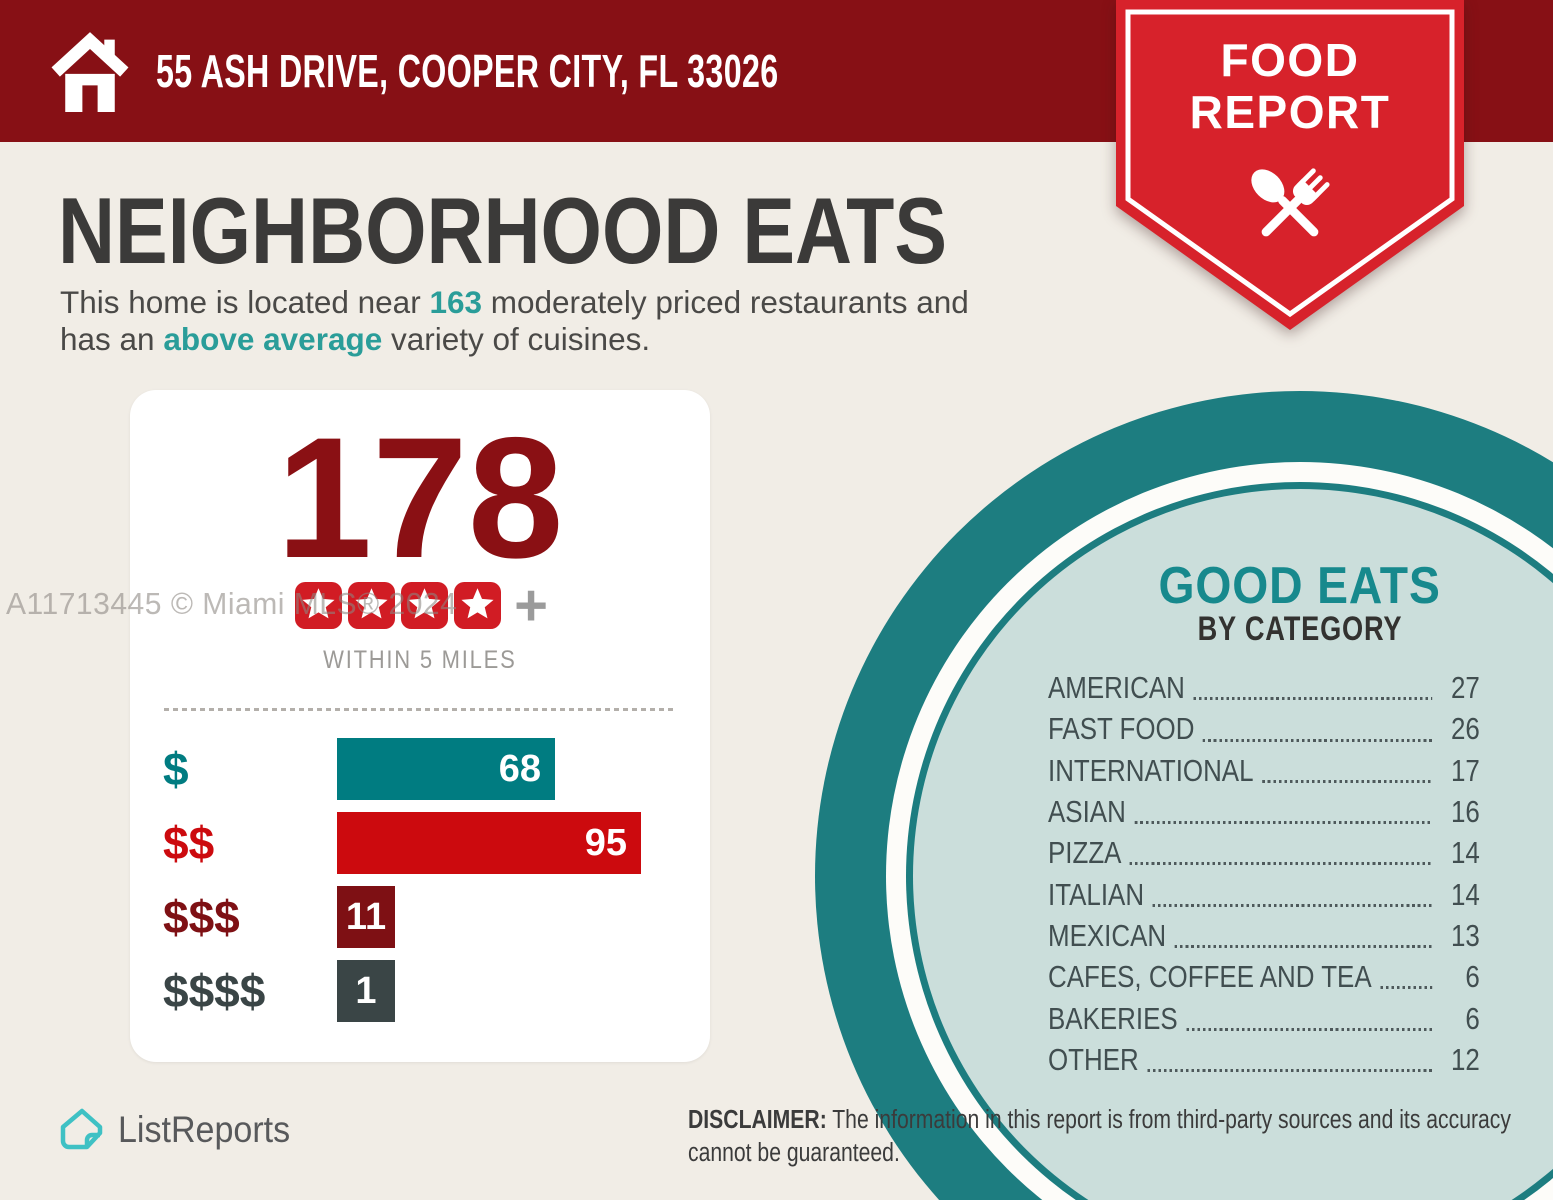 The width and height of the screenshot is (1553, 1200). I want to click on price-row-2: $$ 95, so click(420, 843).